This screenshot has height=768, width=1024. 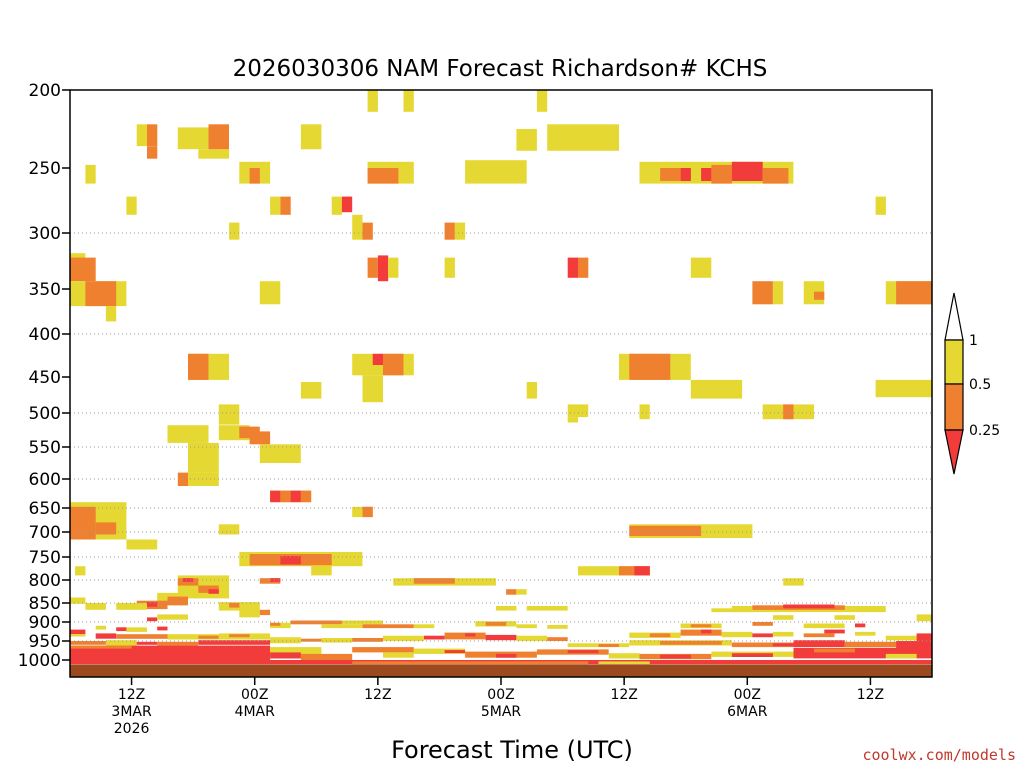 I want to click on y-tick-label: 250, so click(x=45, y=169).